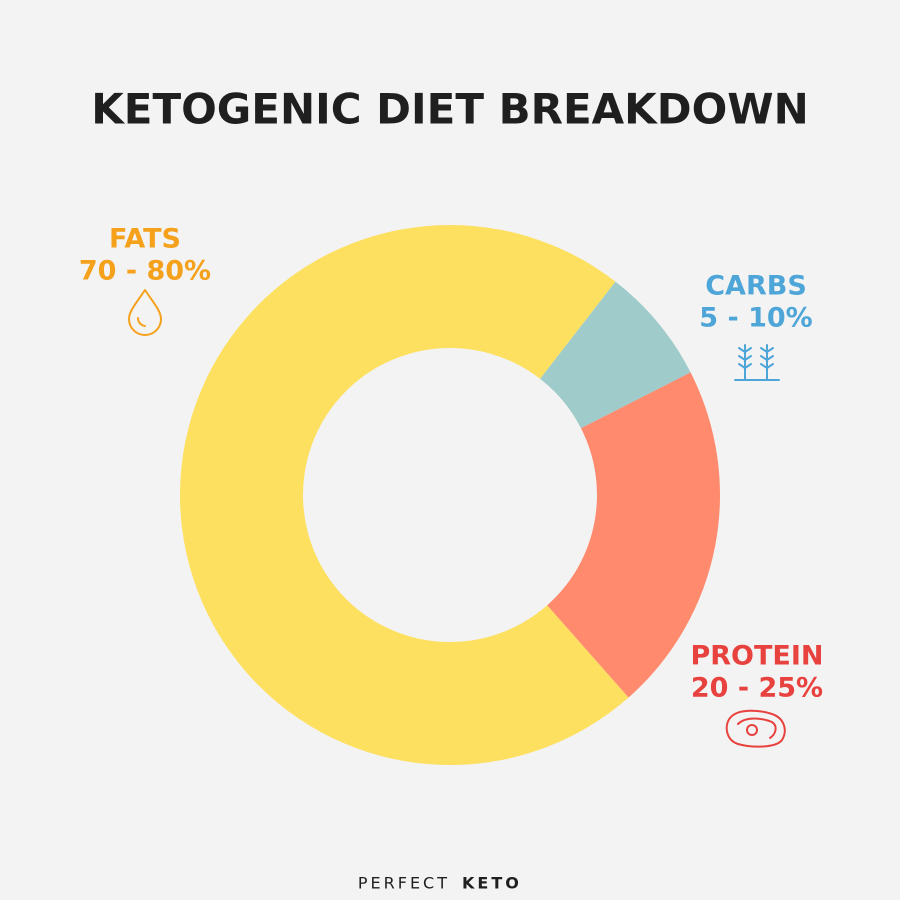 The width and height of the screenshot is (900, 900). Describe the element at coordinates (756, 286) in the screenshot. I see `slice-label: CARBS` at that location.